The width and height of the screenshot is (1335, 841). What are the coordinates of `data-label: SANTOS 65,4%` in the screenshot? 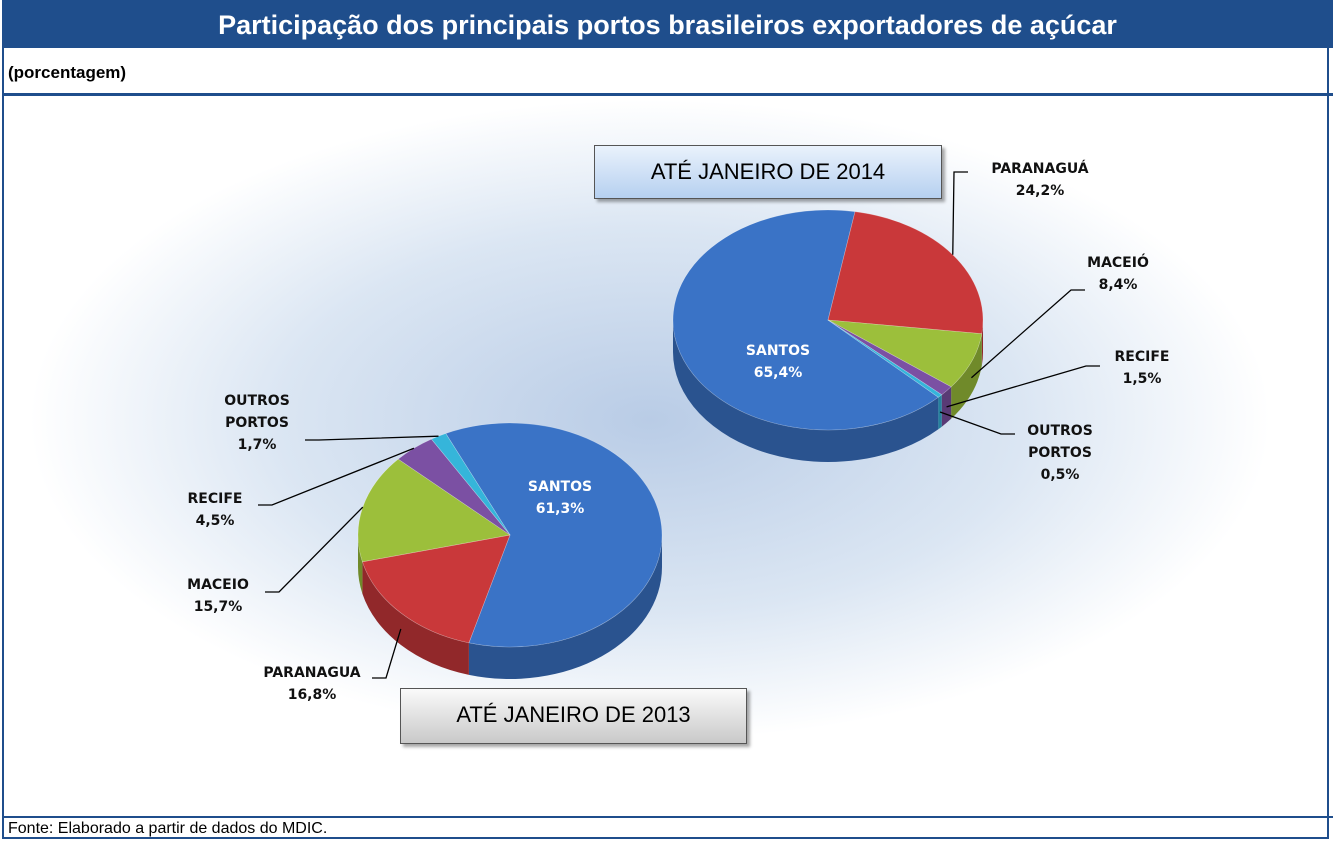 It's located at (778, 362).